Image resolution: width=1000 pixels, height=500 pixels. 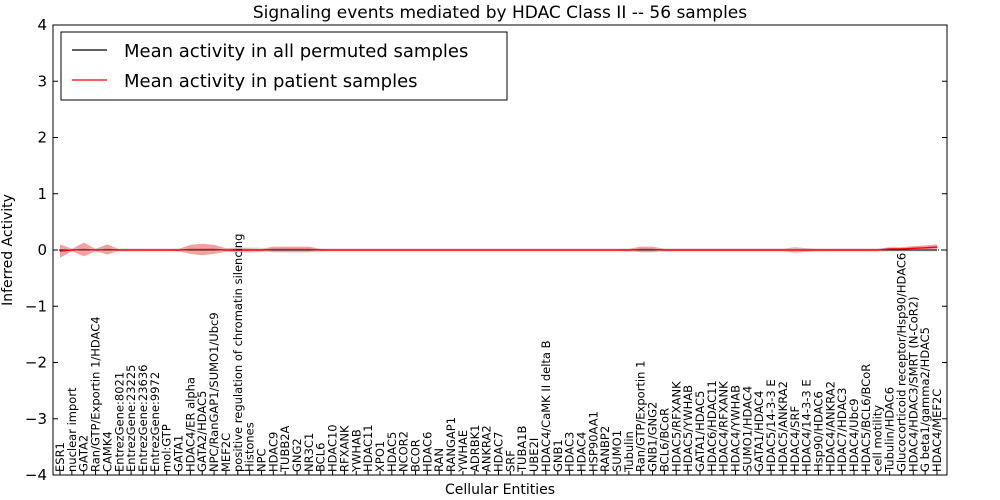 I want to click on y-tick-label: 0, so click(x=42, y=250).